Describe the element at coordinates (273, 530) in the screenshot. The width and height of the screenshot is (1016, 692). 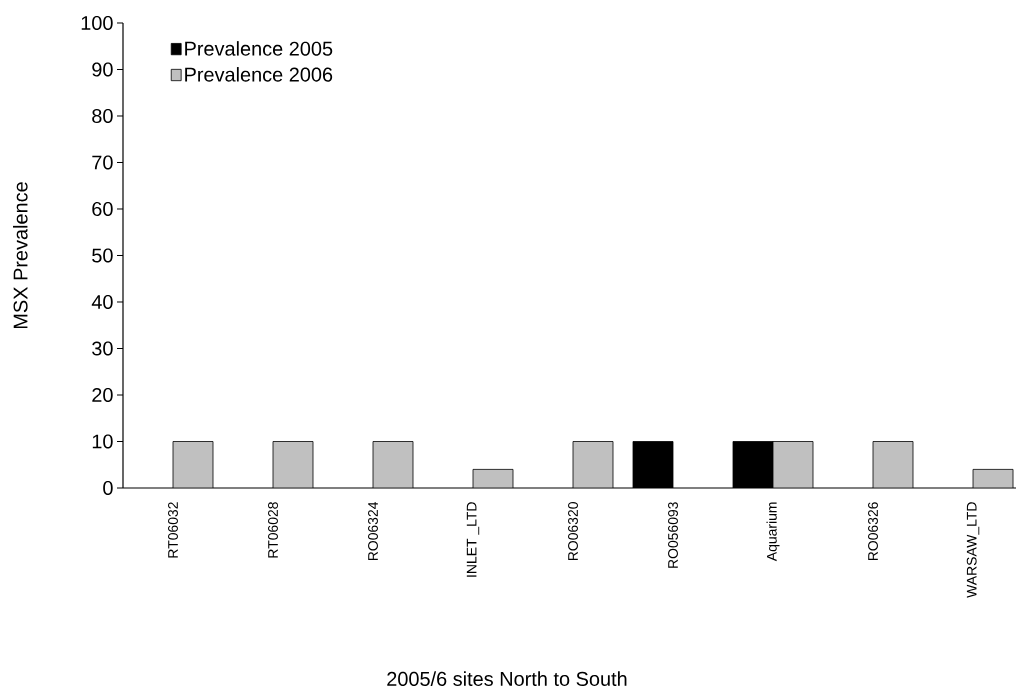
I see `x-tick-label: RT06028` at that location.